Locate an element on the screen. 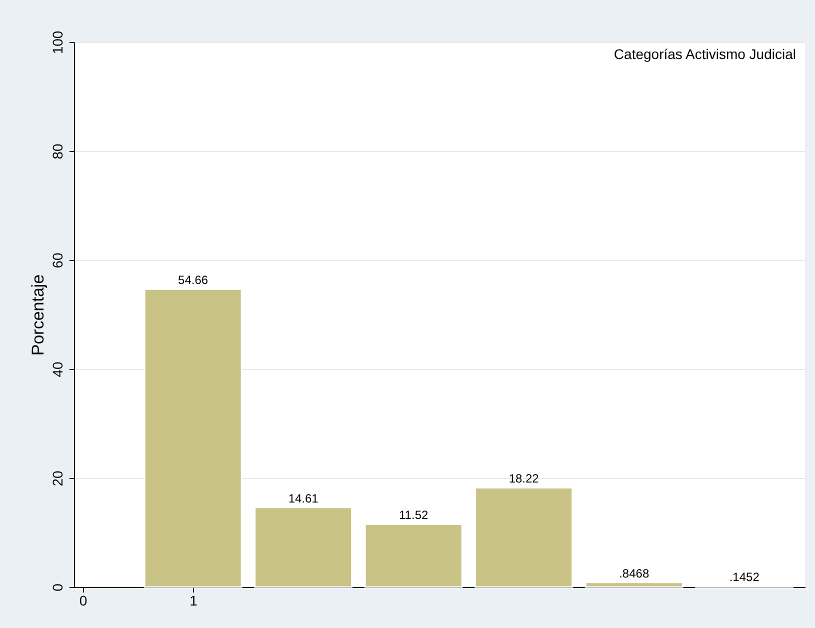  y-tick-label: 40 is located at coordinates (58, 370).